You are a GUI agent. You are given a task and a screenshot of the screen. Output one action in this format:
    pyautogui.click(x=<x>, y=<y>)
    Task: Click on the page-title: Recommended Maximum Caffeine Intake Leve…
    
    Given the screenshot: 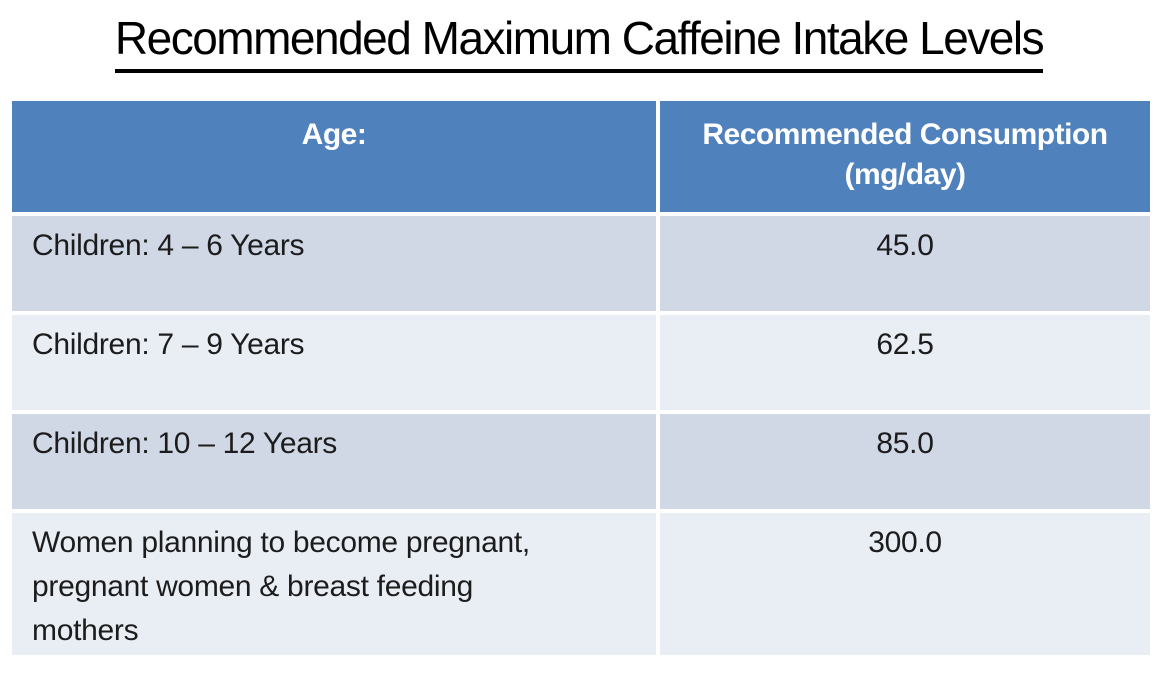 What is the action you would take?
    pyautogui.click(x=579, y=43)
    